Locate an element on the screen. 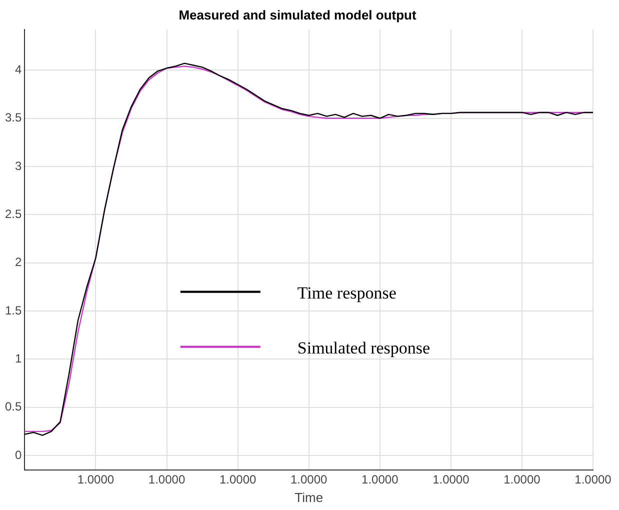 The width and height of the screenshot is (619, 510). y-tick-label: 2 is located at coordinates (18, 262).